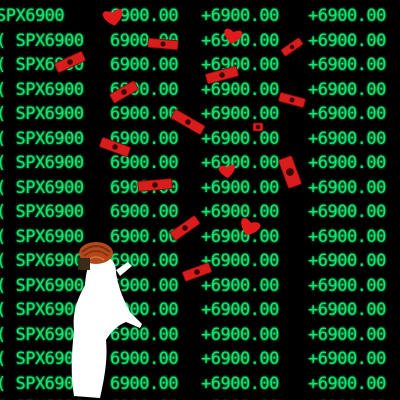  Describe the element at coordinates (95, 256) in the screenshot. I see `hat-icon` at that location.